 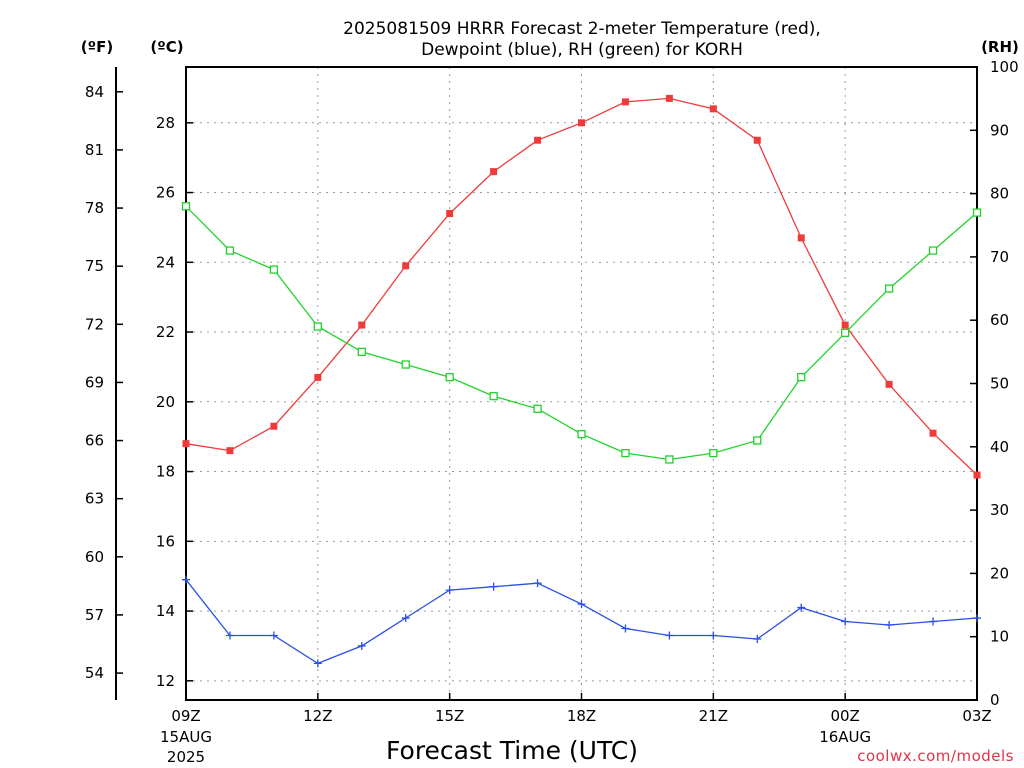 I want to click on celsius-tick-label: 12, so click(x=165, y=681).